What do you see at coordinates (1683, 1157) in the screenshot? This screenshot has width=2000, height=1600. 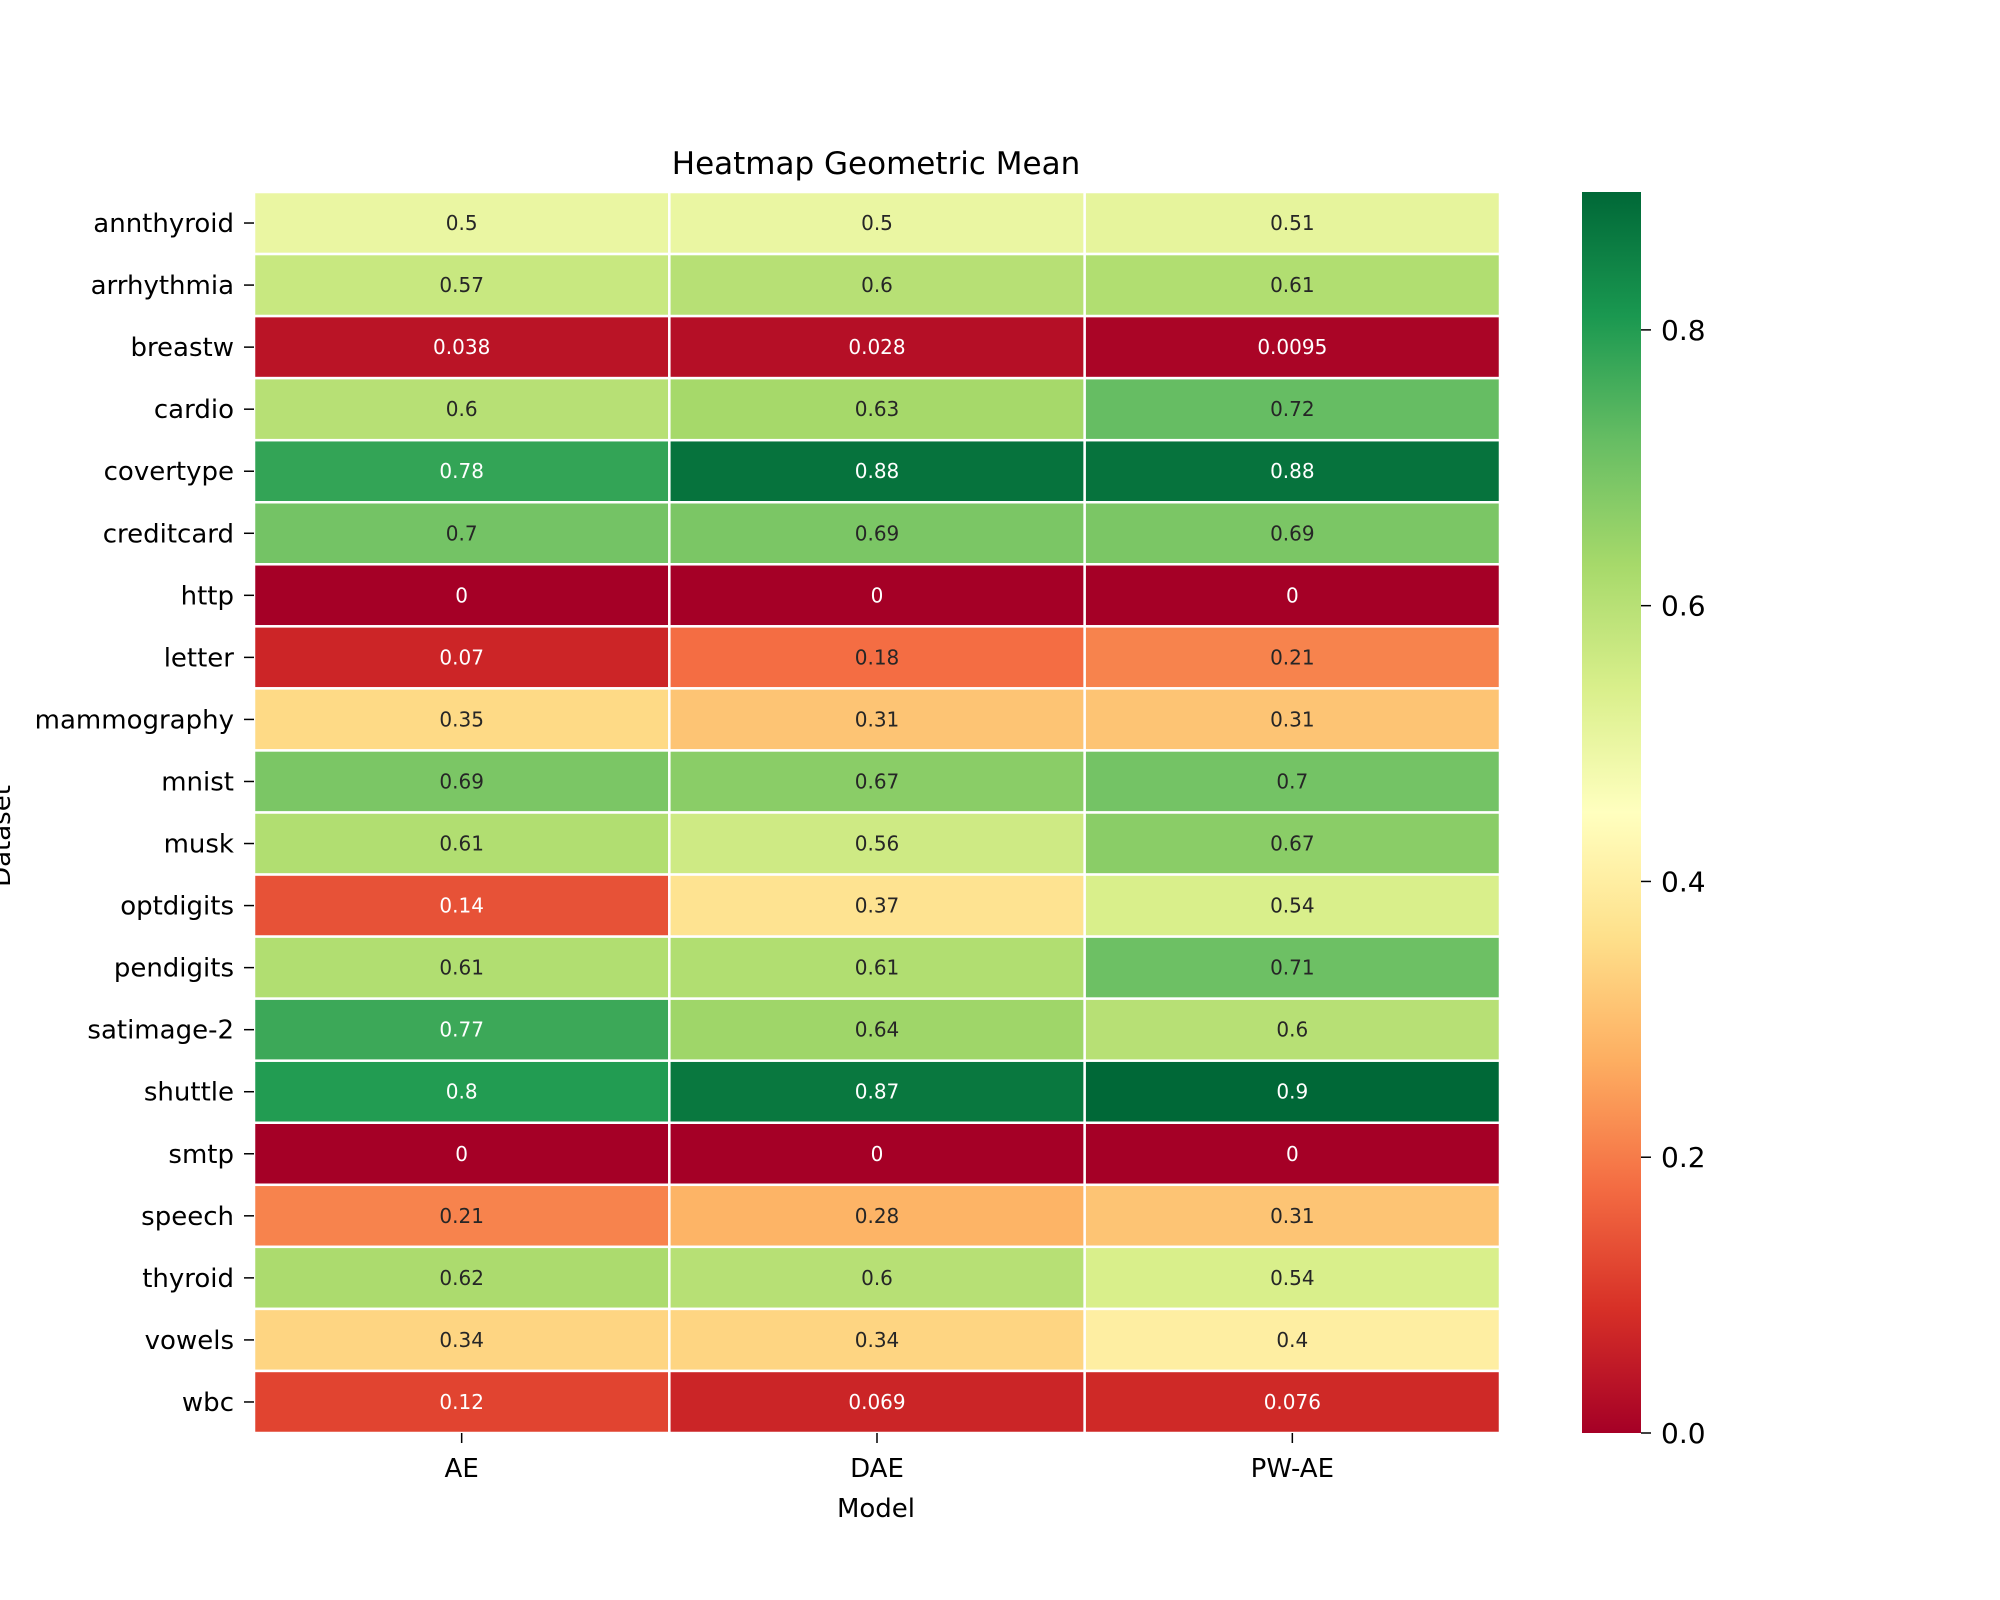 I see `colorbar-tick-label: 0.2` at bounding box center [1683, 1157].